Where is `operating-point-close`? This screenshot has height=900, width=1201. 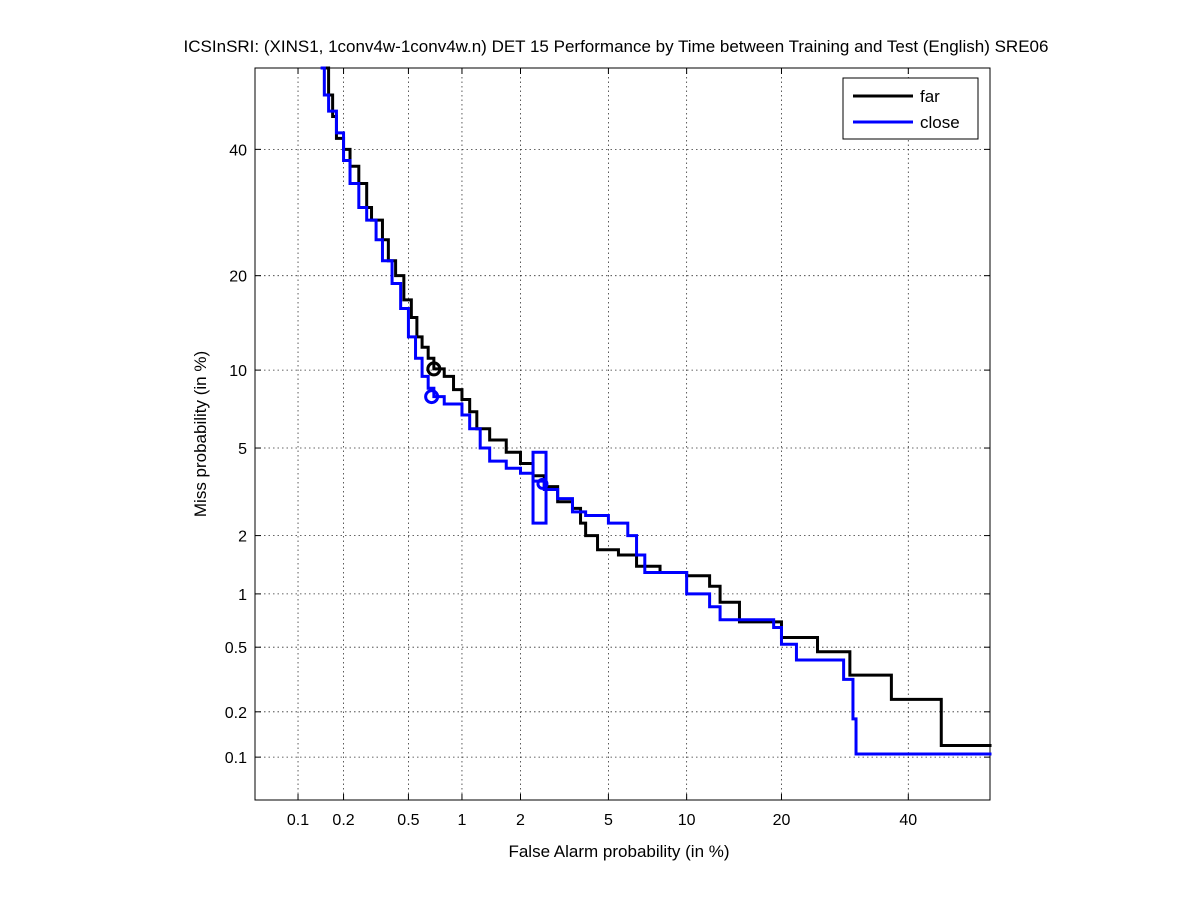 operating-point-close is located at coordinates (432, 397).